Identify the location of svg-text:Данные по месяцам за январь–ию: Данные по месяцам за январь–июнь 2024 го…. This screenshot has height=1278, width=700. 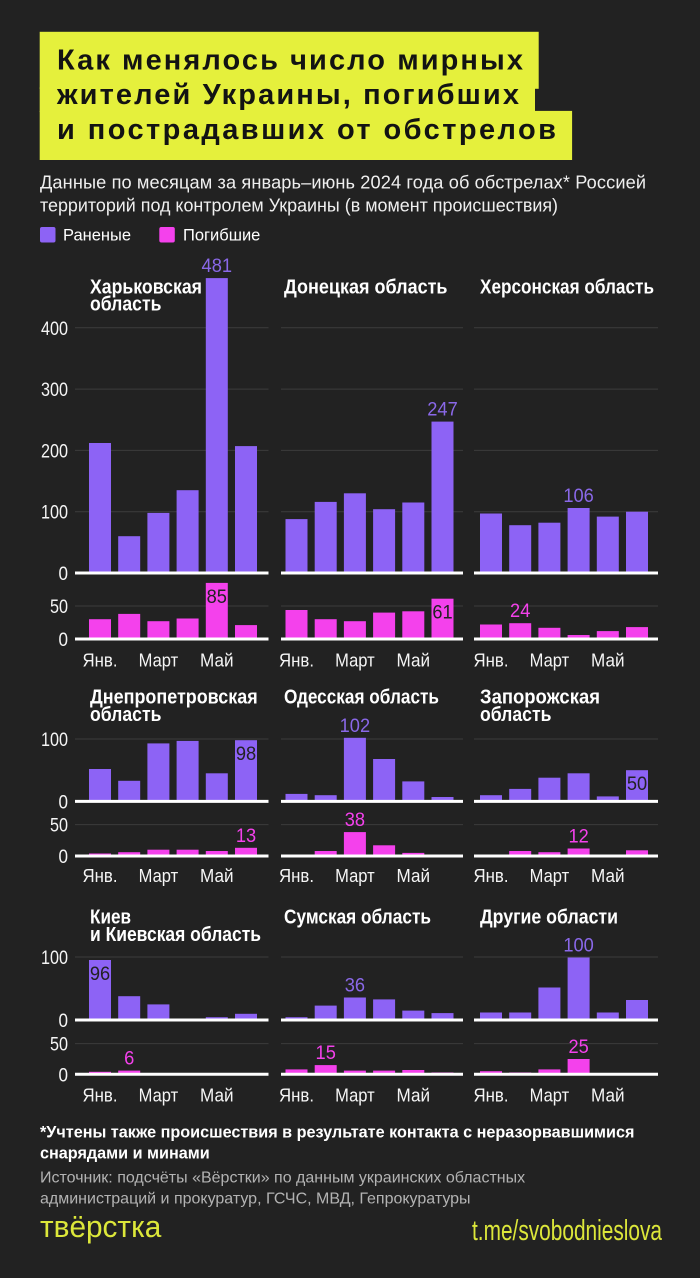
(343, 183).